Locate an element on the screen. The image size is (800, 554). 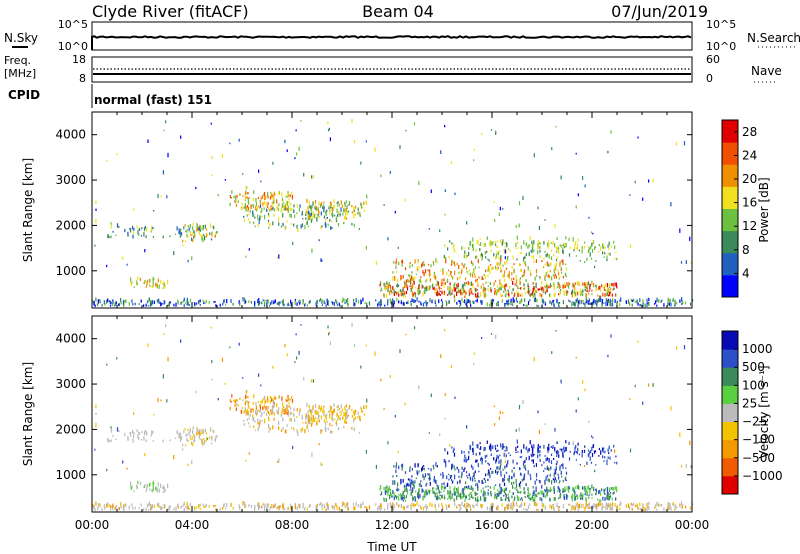
power-cell-2037 is located at coordinates (312, 250).